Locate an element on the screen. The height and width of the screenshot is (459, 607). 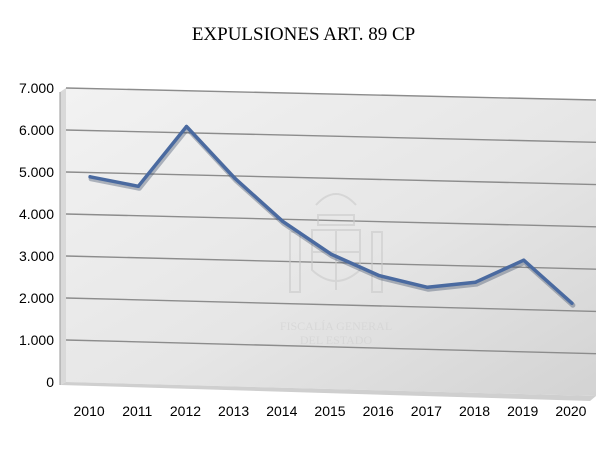
x-tick-label: 2016 is located at coordinates (378, 411).